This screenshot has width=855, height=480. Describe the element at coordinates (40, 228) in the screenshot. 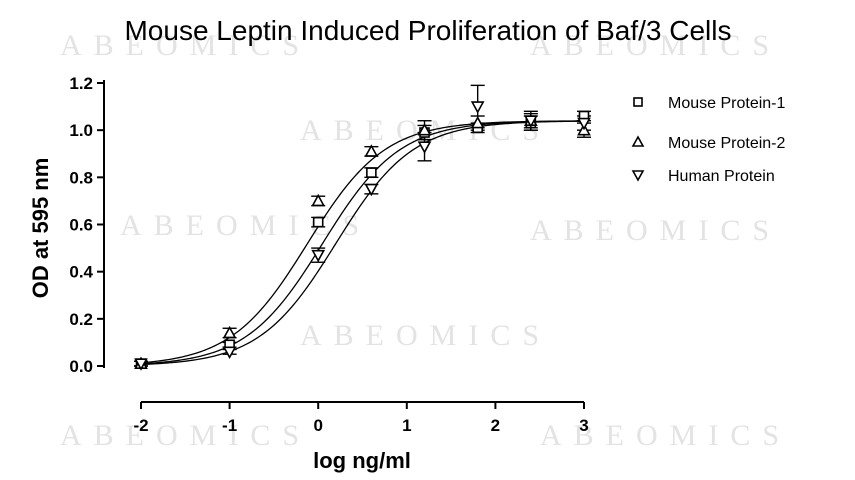

I see `y-axis-label: OD at 595 nm` at that location.